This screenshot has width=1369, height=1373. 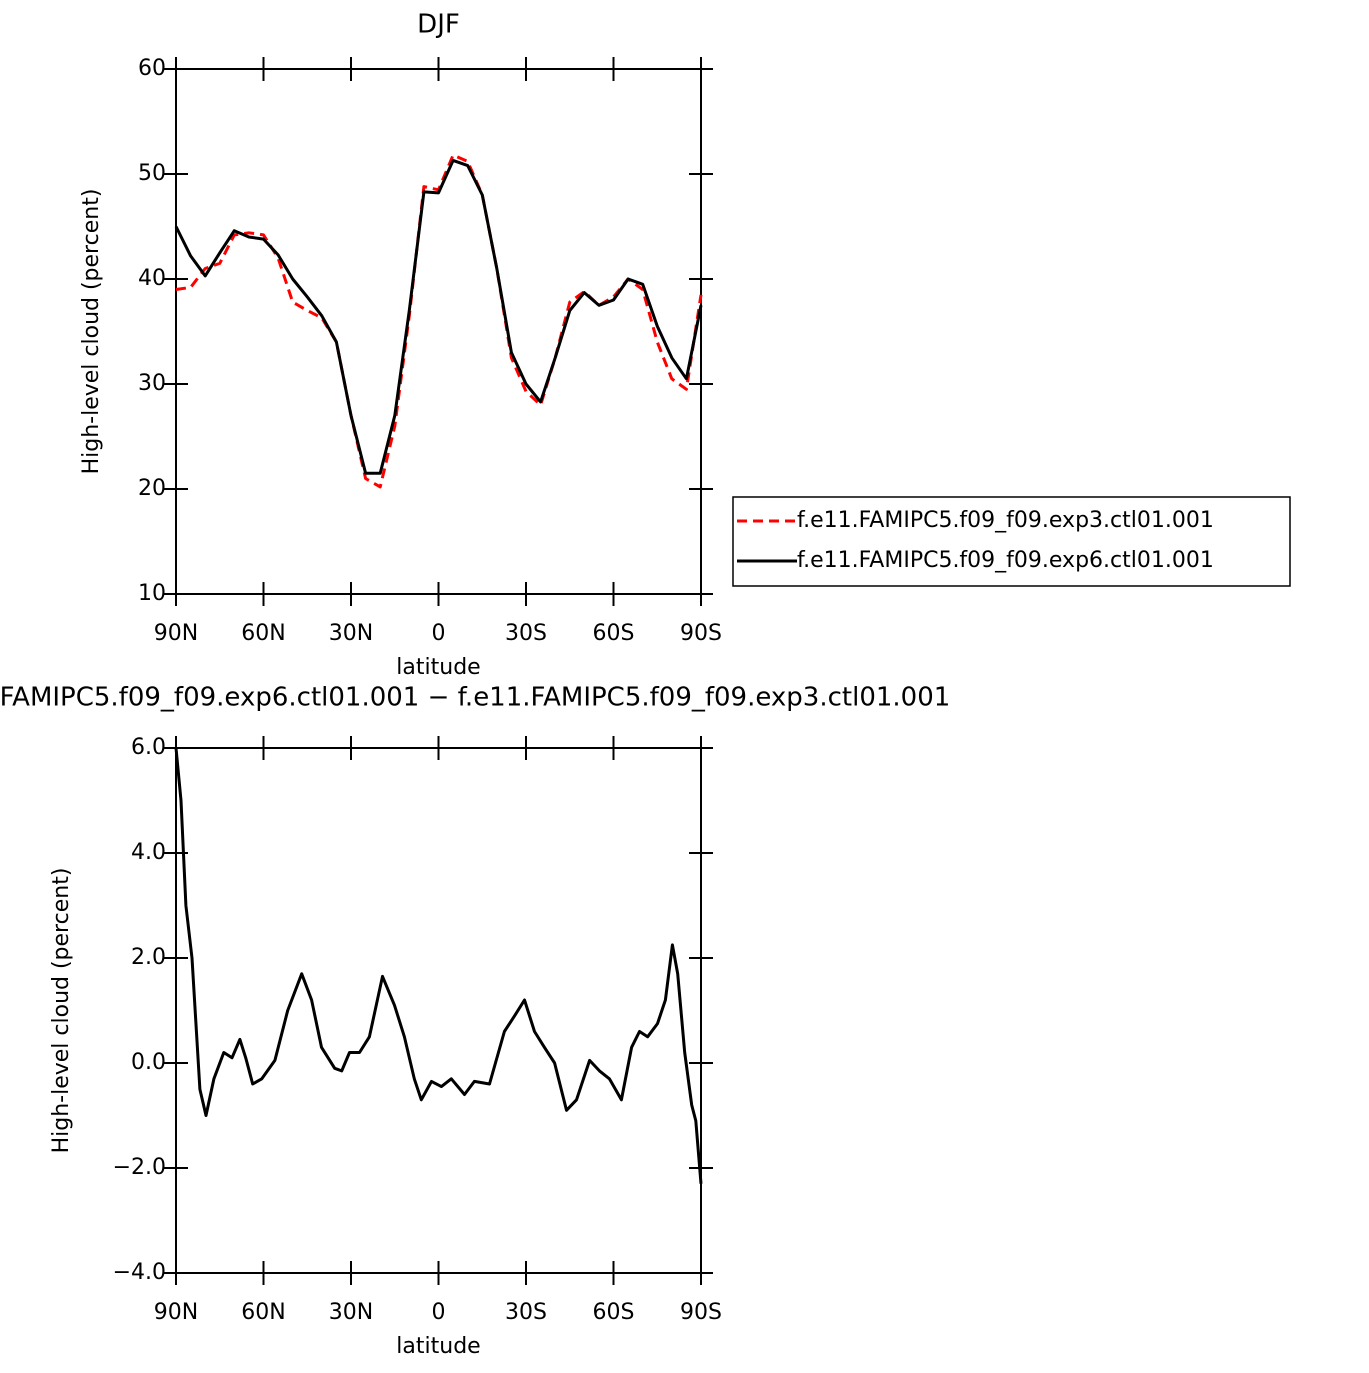 I want to click on y-tick-label: 6.0, so click(x=148, y=747).